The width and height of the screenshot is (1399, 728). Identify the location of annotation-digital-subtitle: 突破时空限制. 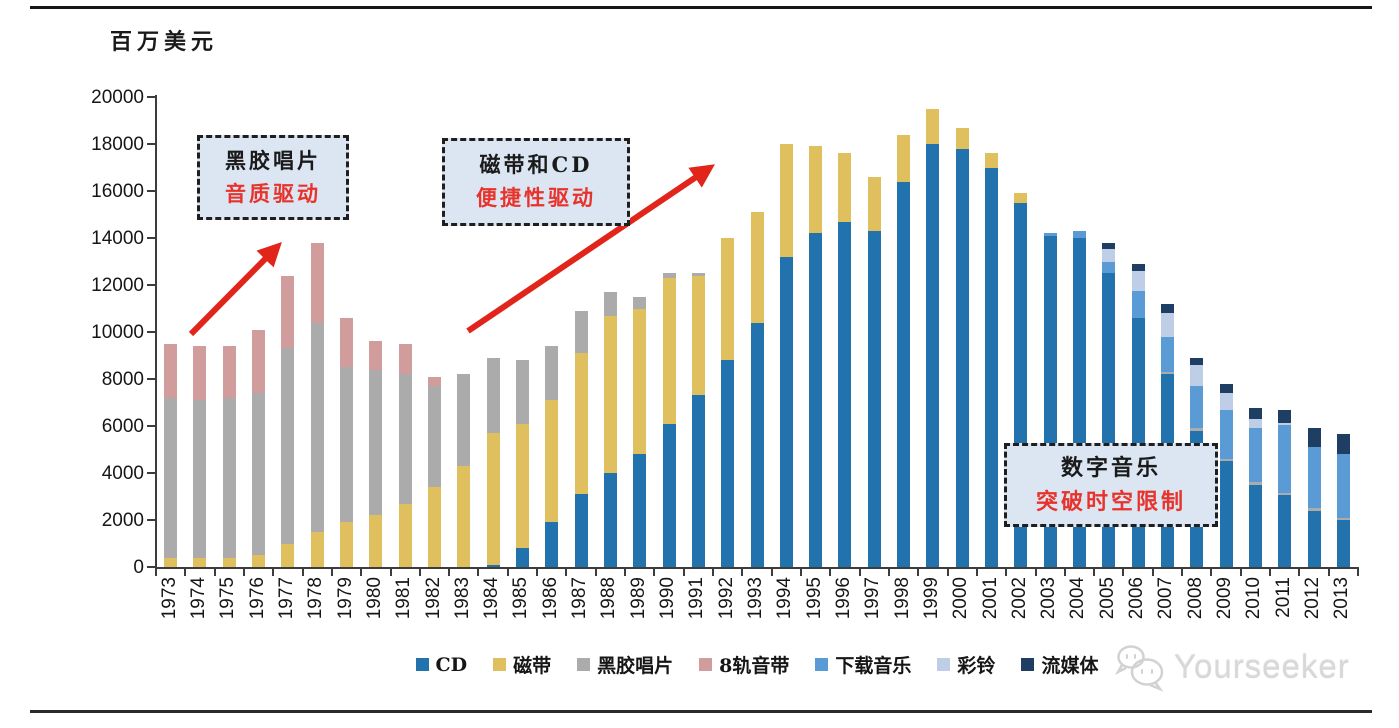
(1110, 502).